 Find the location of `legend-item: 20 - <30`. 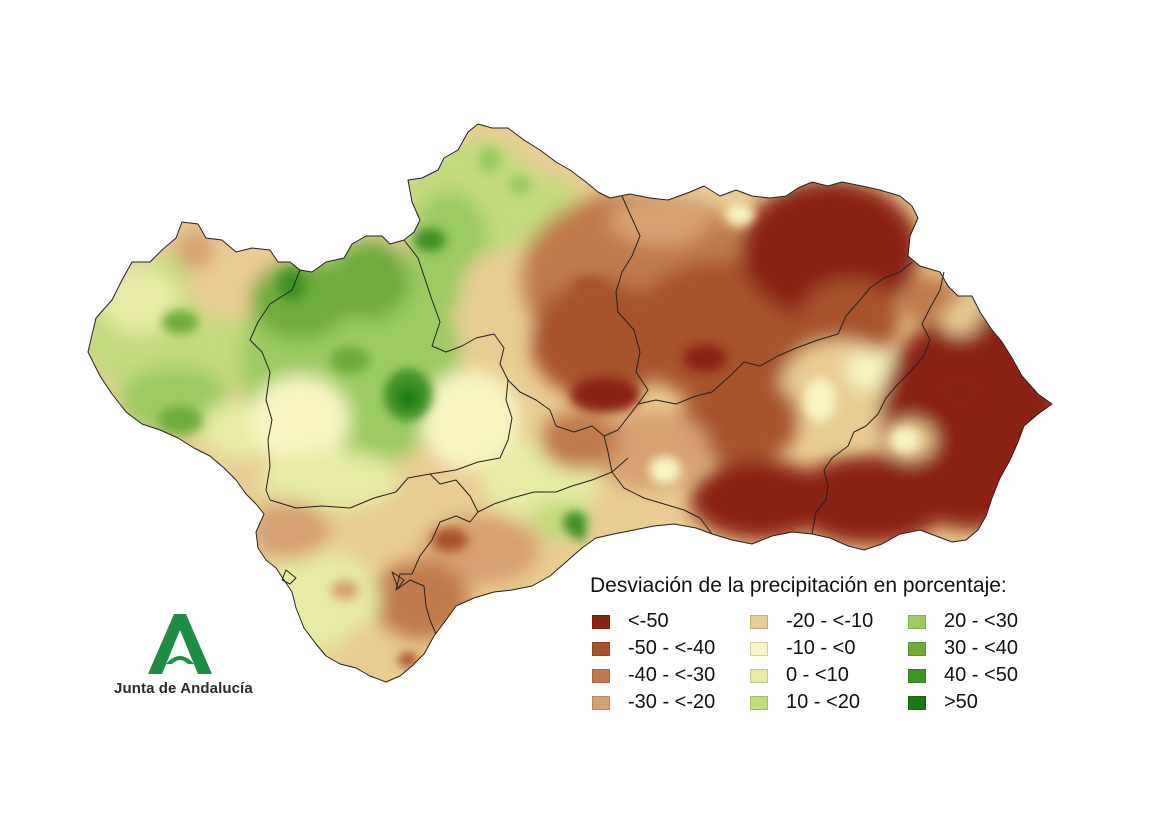

legend-item: 20 - <30 is located at coordinates (973, 621).